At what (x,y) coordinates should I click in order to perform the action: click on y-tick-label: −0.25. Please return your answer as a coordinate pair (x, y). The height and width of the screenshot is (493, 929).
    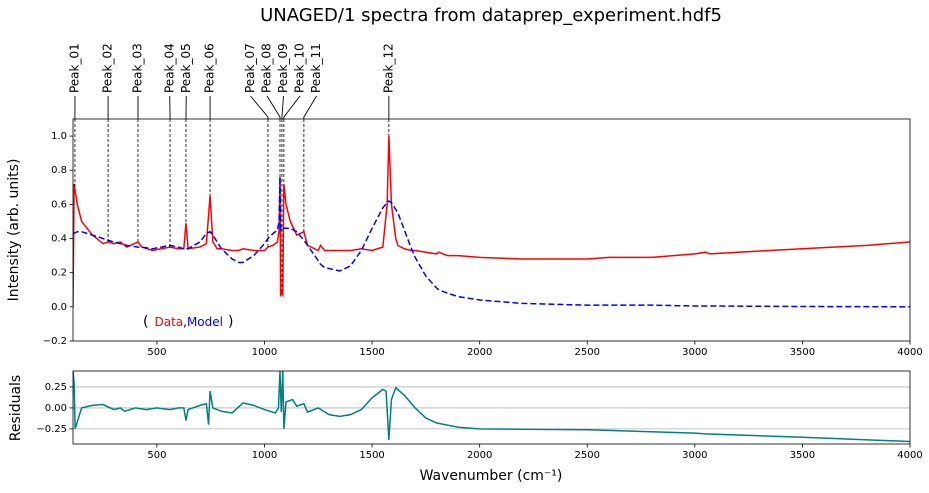
    Looking at the image, I should click on (51, 429).